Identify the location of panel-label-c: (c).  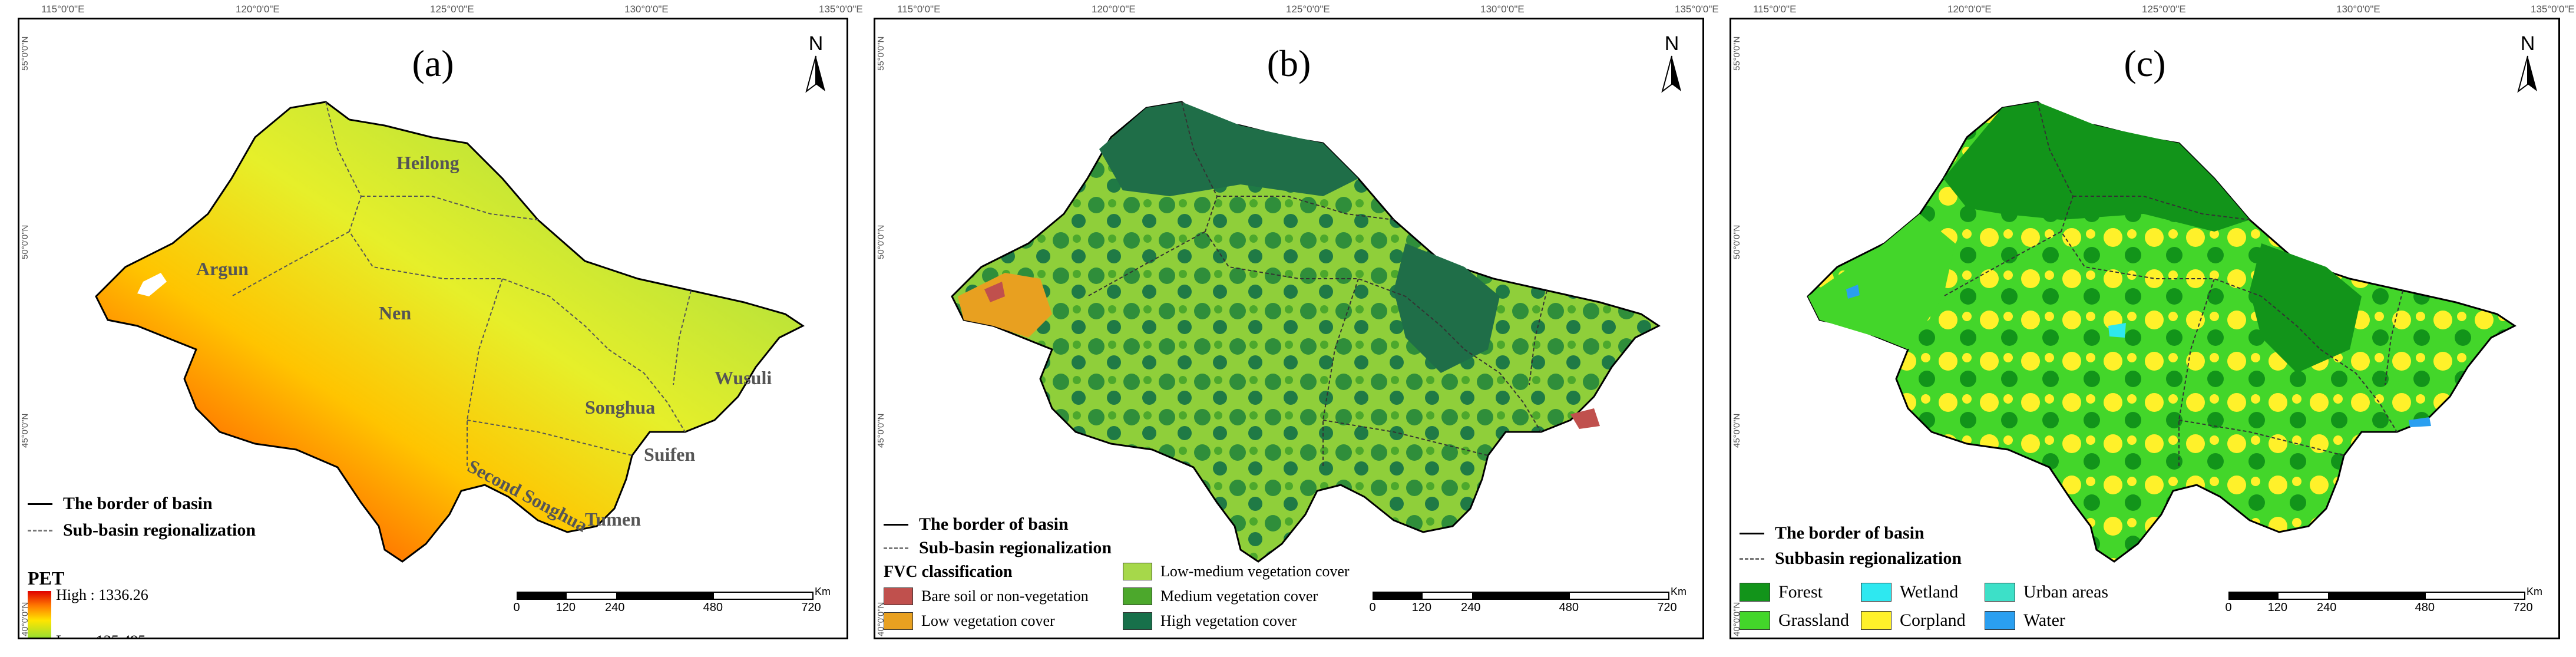
(2145, 63).